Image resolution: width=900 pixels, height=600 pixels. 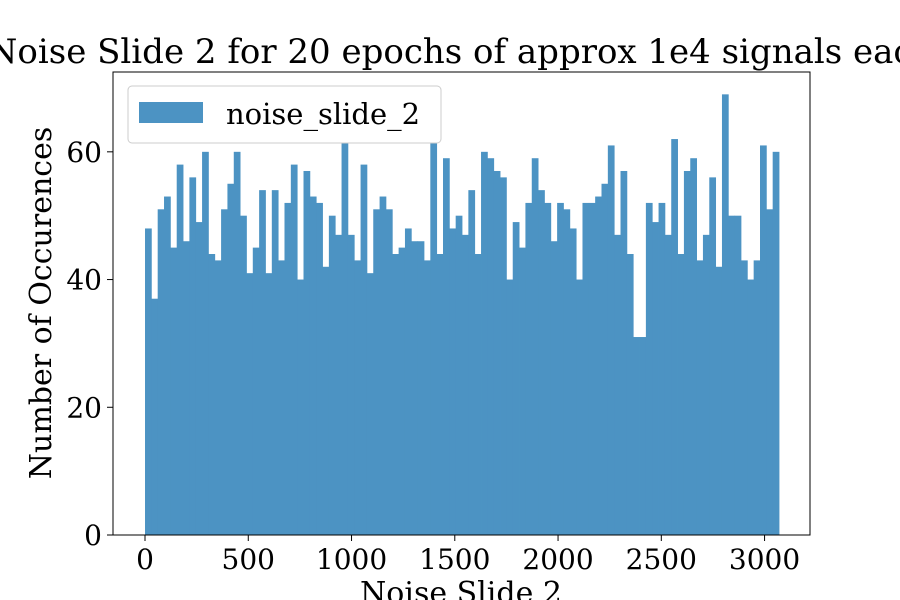 I want to click on x-tick-label: 0, so click(x=145, y=559).